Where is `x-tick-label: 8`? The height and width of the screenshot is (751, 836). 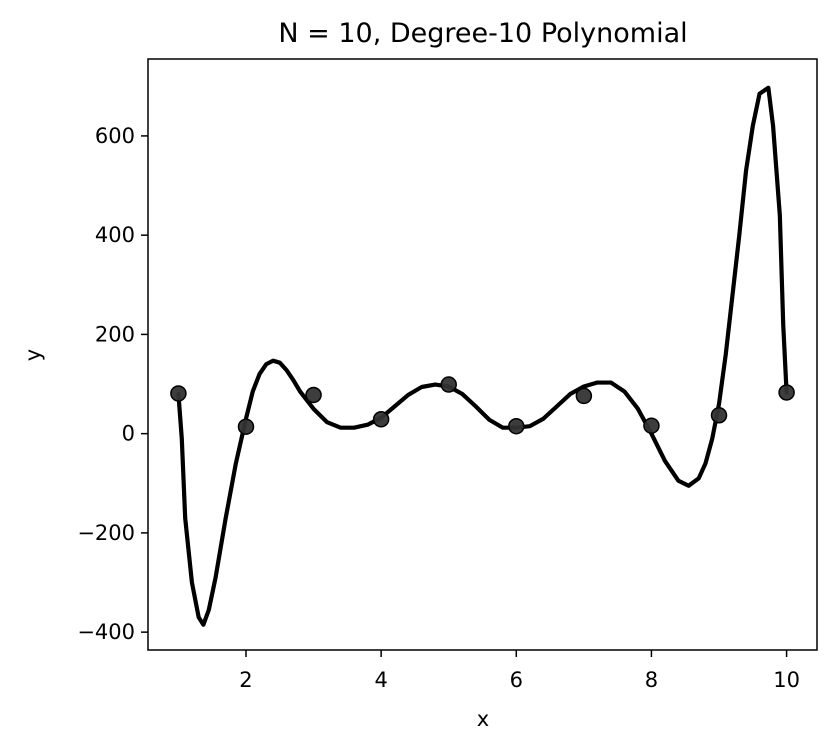 x-tick-label: 8 is located at coordinates (651, 680).